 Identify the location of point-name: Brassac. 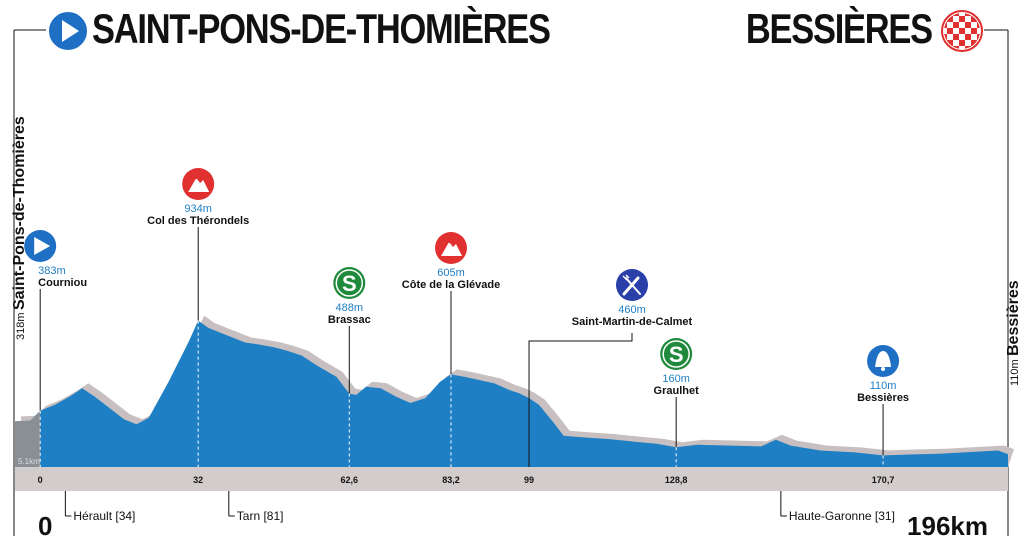
(349, 320).